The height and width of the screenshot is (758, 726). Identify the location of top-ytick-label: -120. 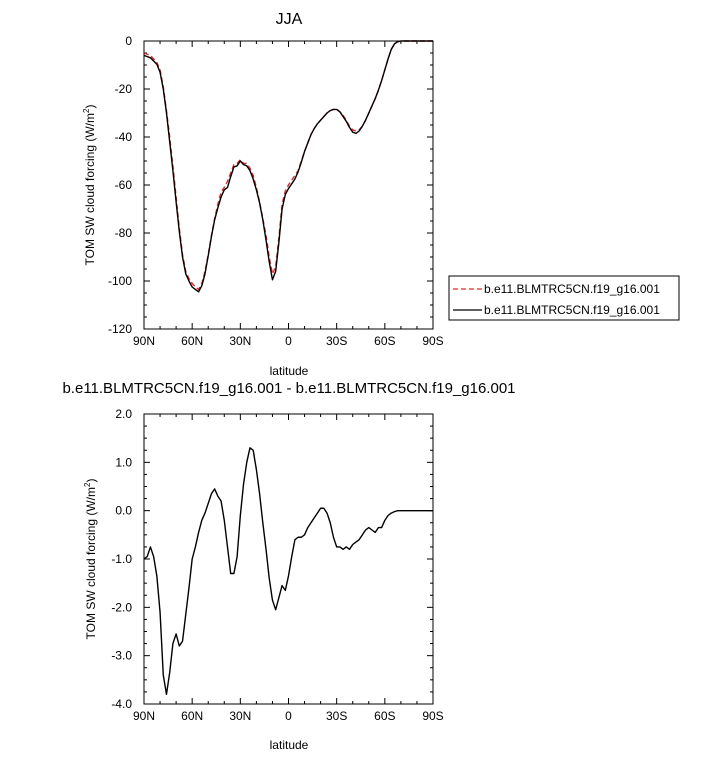
(120, 329).